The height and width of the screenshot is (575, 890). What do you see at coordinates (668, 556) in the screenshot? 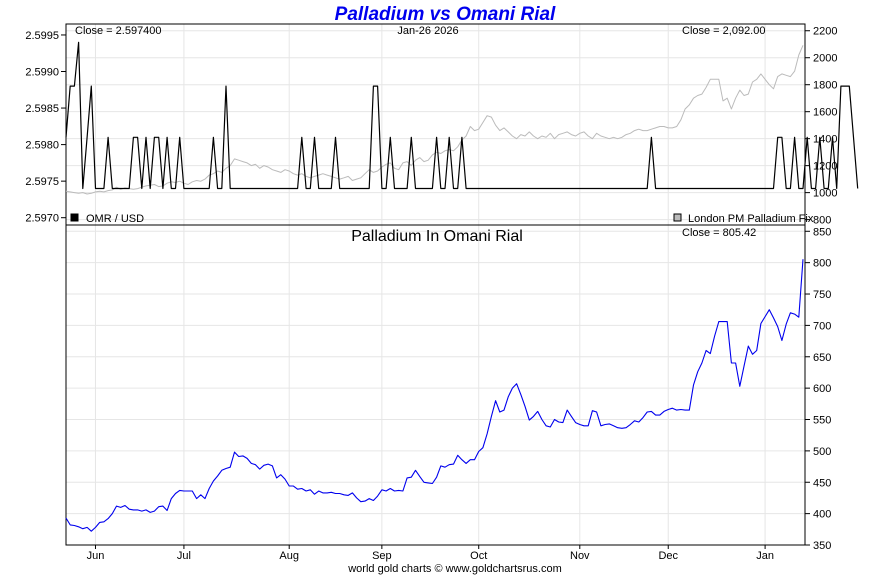
I see `x-tick-label: Dec` at bounding box center [668, 556].